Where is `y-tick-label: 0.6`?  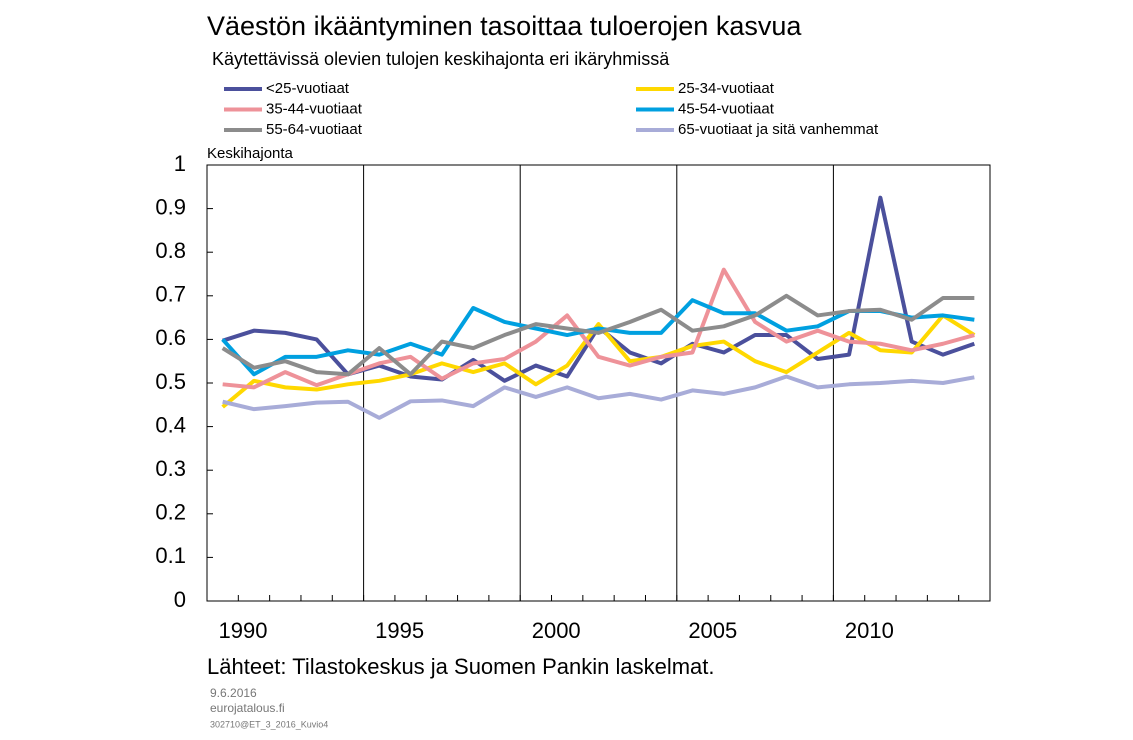 y-tick-label: 0.6 is located at coordinates (170, 337).